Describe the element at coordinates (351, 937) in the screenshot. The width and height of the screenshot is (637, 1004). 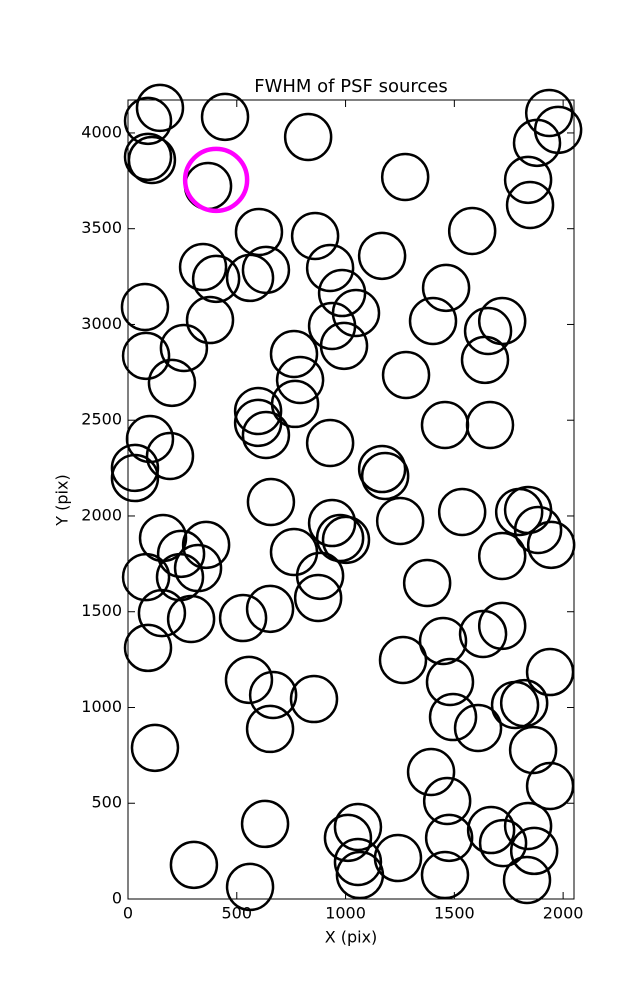
I see `x-axis-label: X (pix)` at that location.